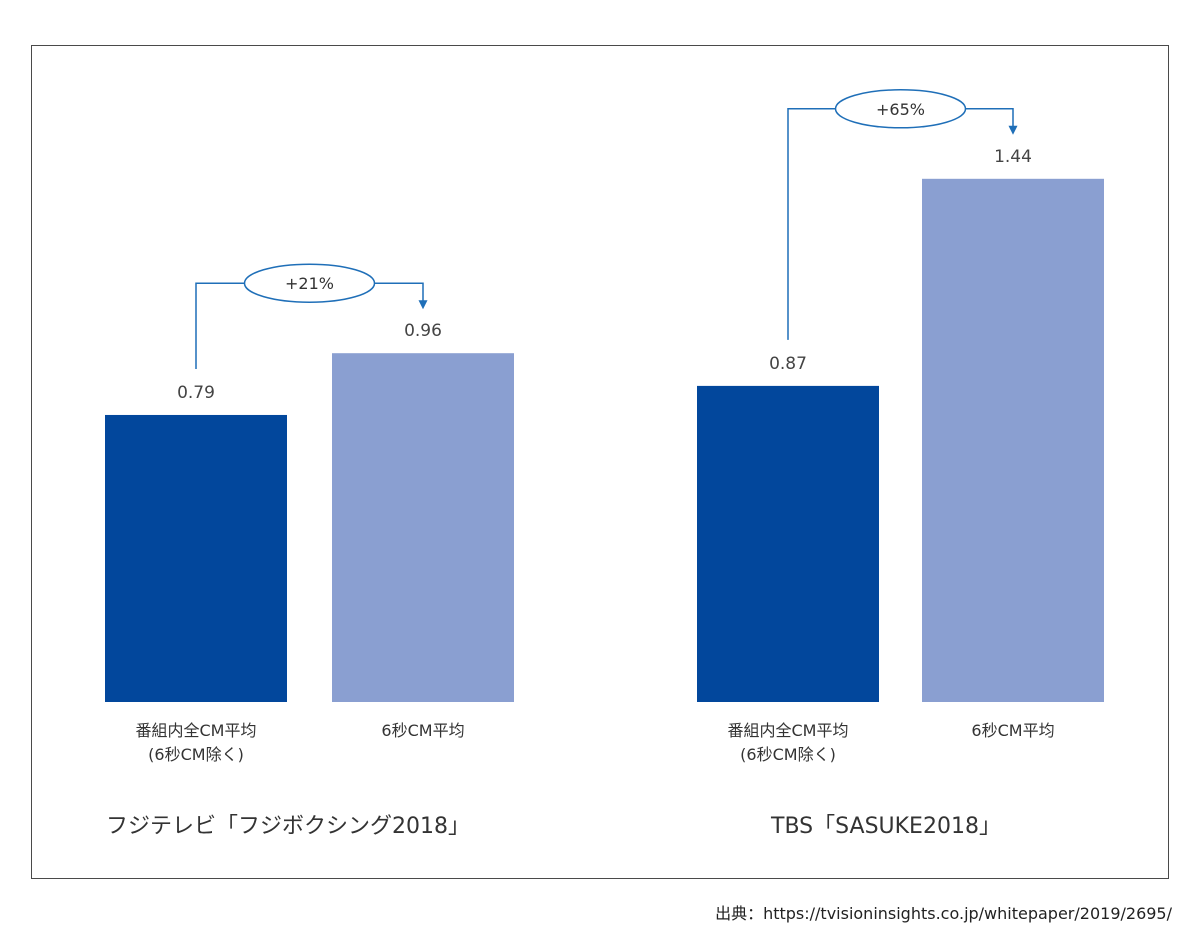 The width and height of the screenshot is (1200, 948). What do you see at coordinates (288, 826) in the screenshot?
I see `chart1-title: フジテレビ「フジボクシング2018」` at bounding box center [288, 826].